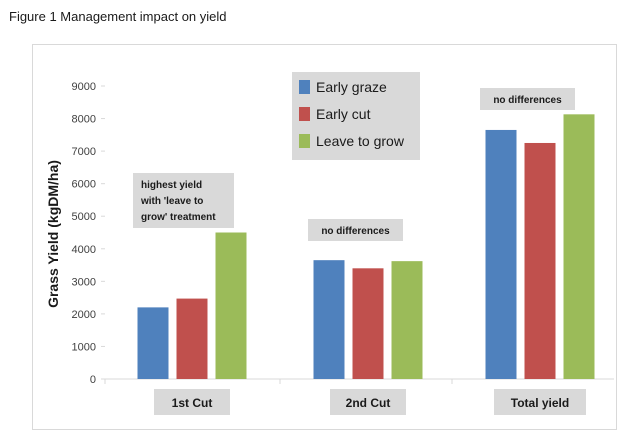 This screenshot has width=620, height=433. Describe the element at coordinates (171, 185) in the screenshot. I see `annotation-text: highest yield` at that location.